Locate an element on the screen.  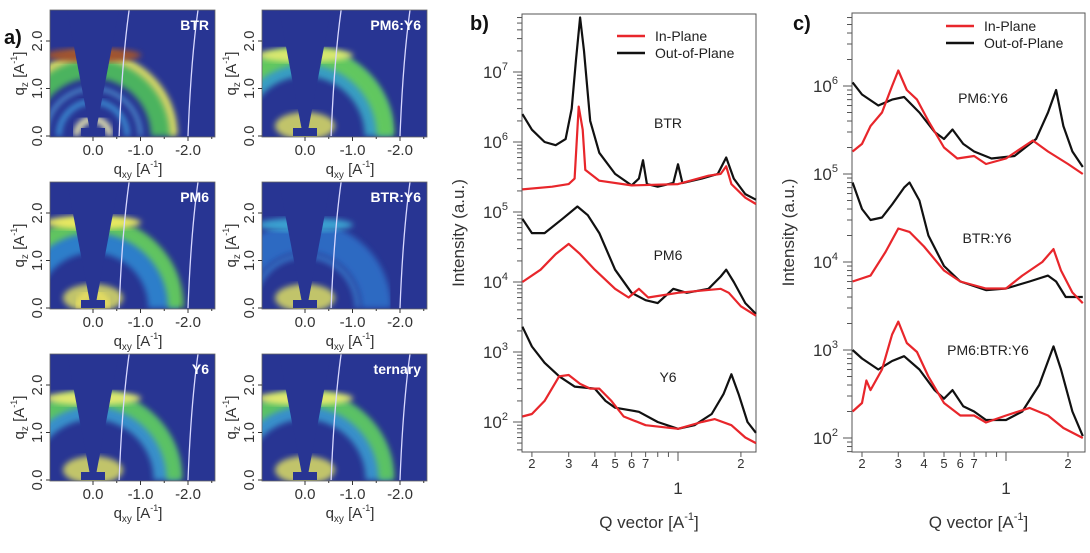
sample-annotation: PM6 is located at coordinates (668, 255).